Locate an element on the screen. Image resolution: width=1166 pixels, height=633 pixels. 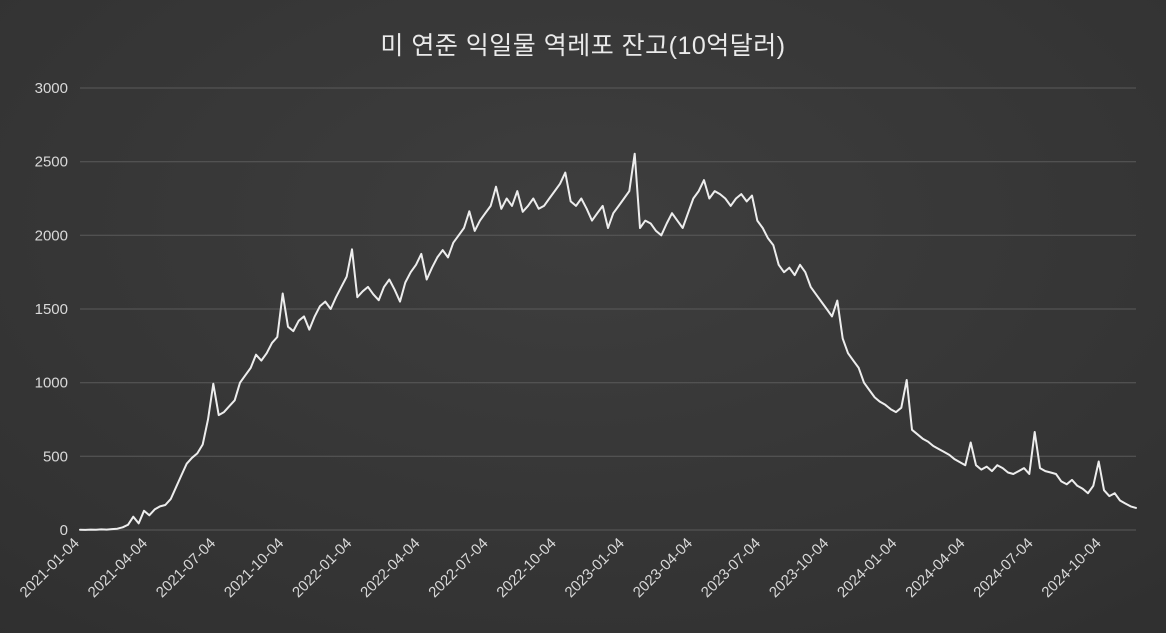
svg-text: 2023-01-04 is located at coordinates (595, 568).